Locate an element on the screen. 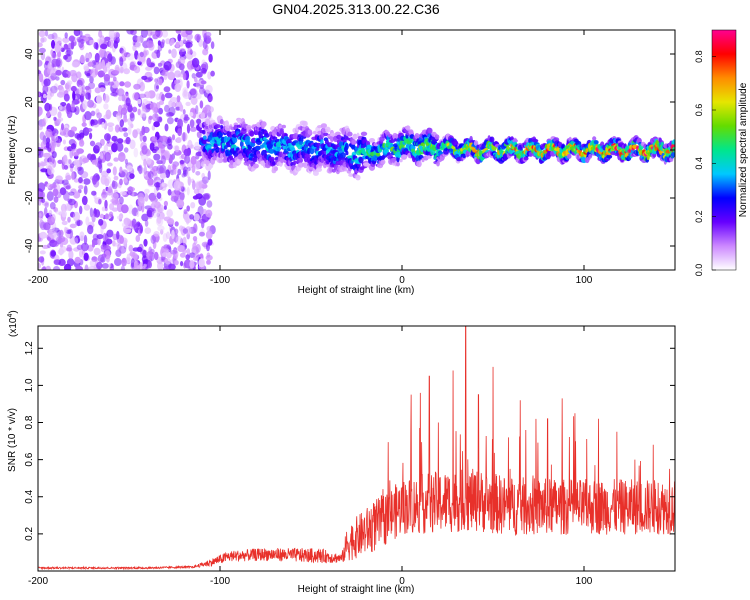 The image size is (750, 600). snr-scale-close: ) is located at coordinates (13, 311).